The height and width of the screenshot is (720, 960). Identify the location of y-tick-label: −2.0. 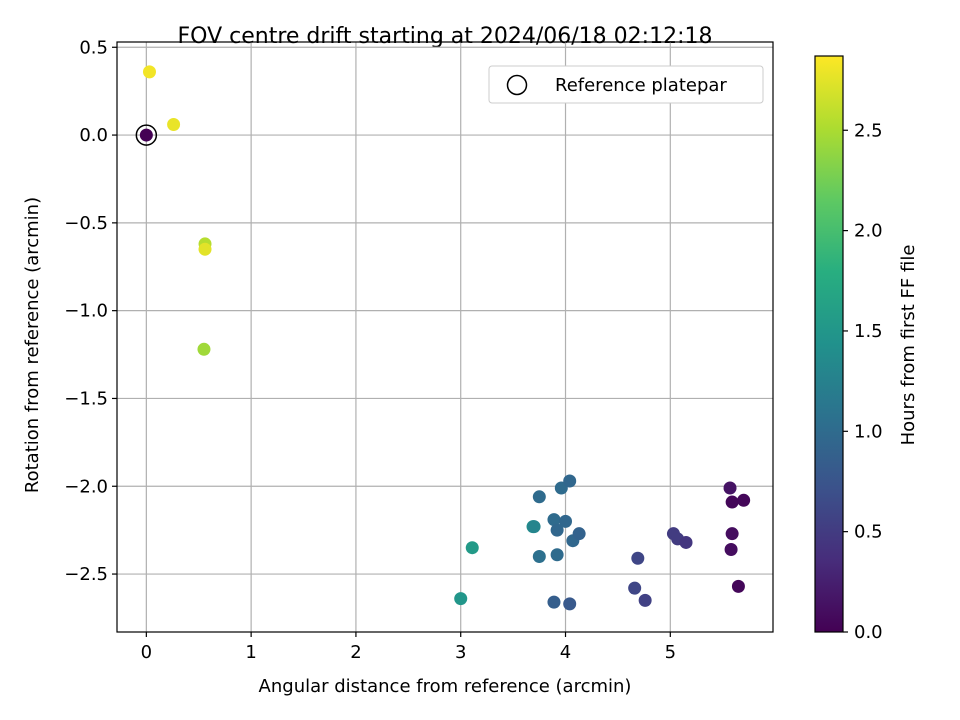
(86, 486).